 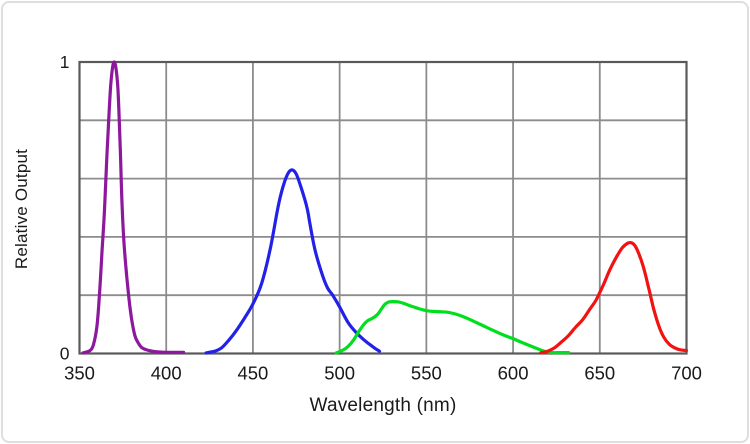 What do you see at coordinates (133, 207) in the screenshot?
I see `series-curve-violet-emitter-370nm` at bounding box center [133, 207].